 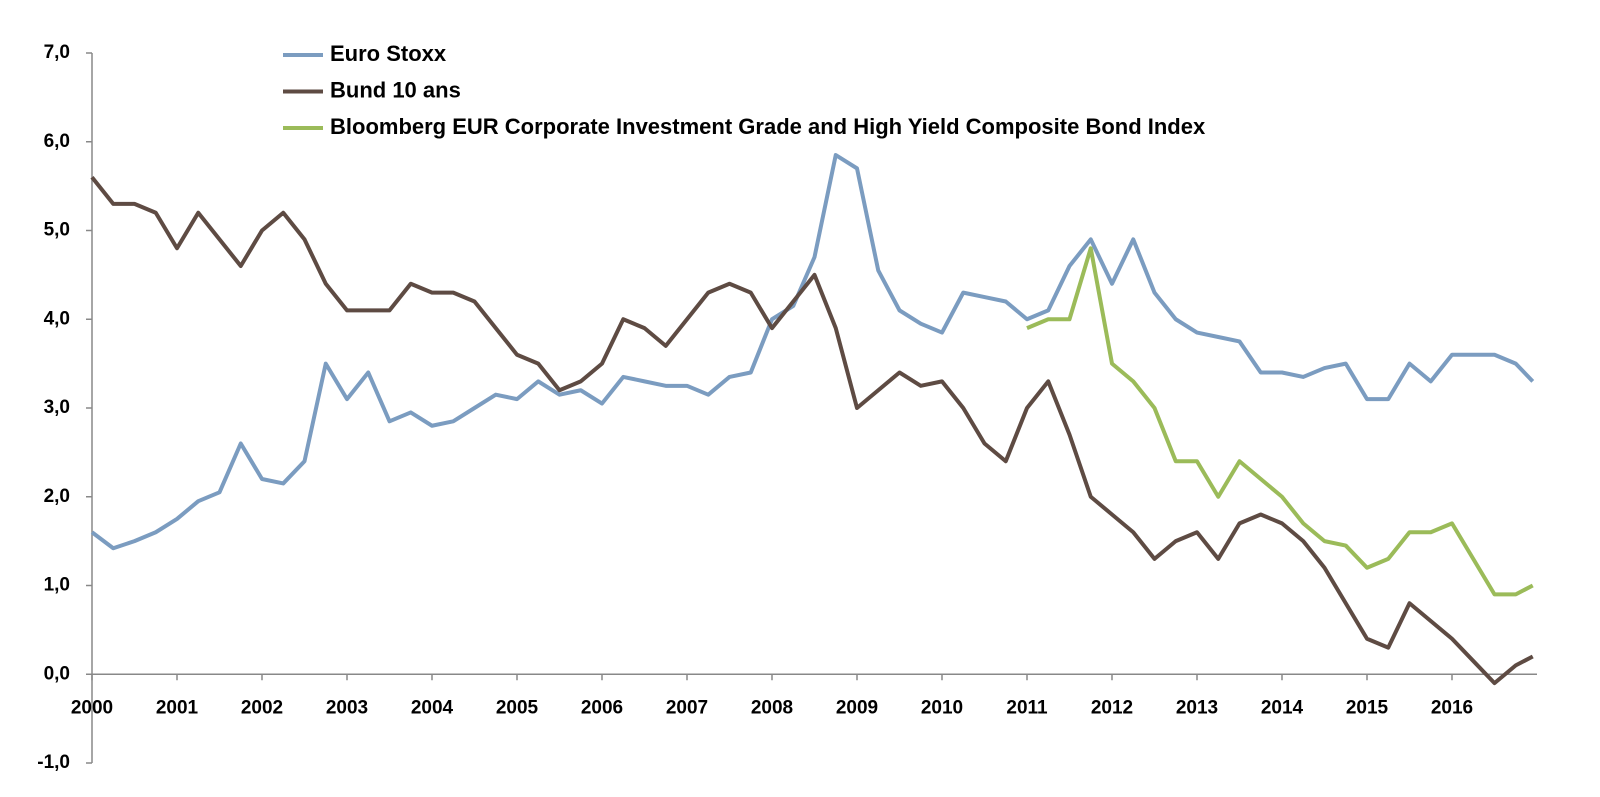 What do you see at coordinates (57, 318) in the screenshot?
I see `y-tick-label: 4,0` at bounding box center [57, 318].